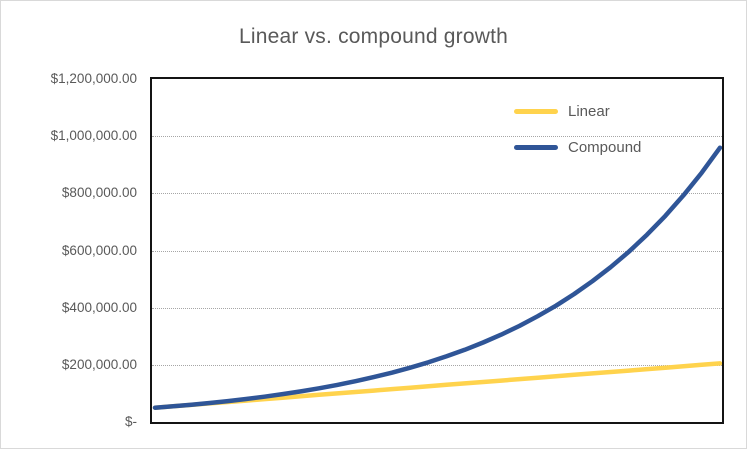 The width and height of the screenshot is (747, 449). Describe the element at coordinates (373, 36) in the screenshot. I see `chart-title: Linear vs. compound growth` at that location.